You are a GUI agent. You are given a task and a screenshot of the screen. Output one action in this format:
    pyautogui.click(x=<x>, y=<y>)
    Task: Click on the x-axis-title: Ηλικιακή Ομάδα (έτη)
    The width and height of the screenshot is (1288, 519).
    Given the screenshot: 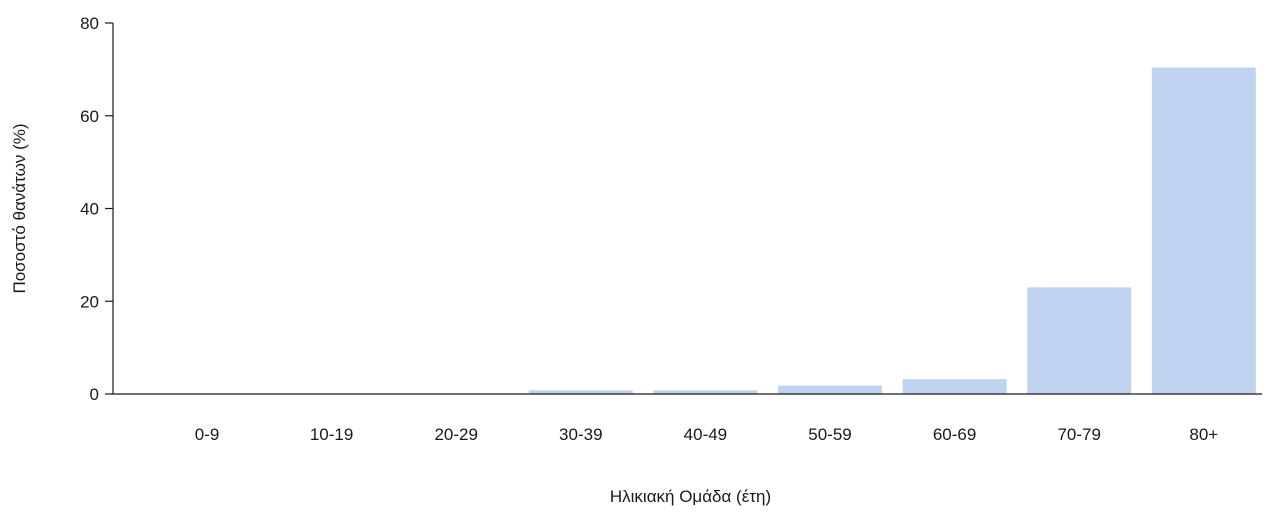 What is the action you would take?
    pyautogui.click(x=690, y=496)
    